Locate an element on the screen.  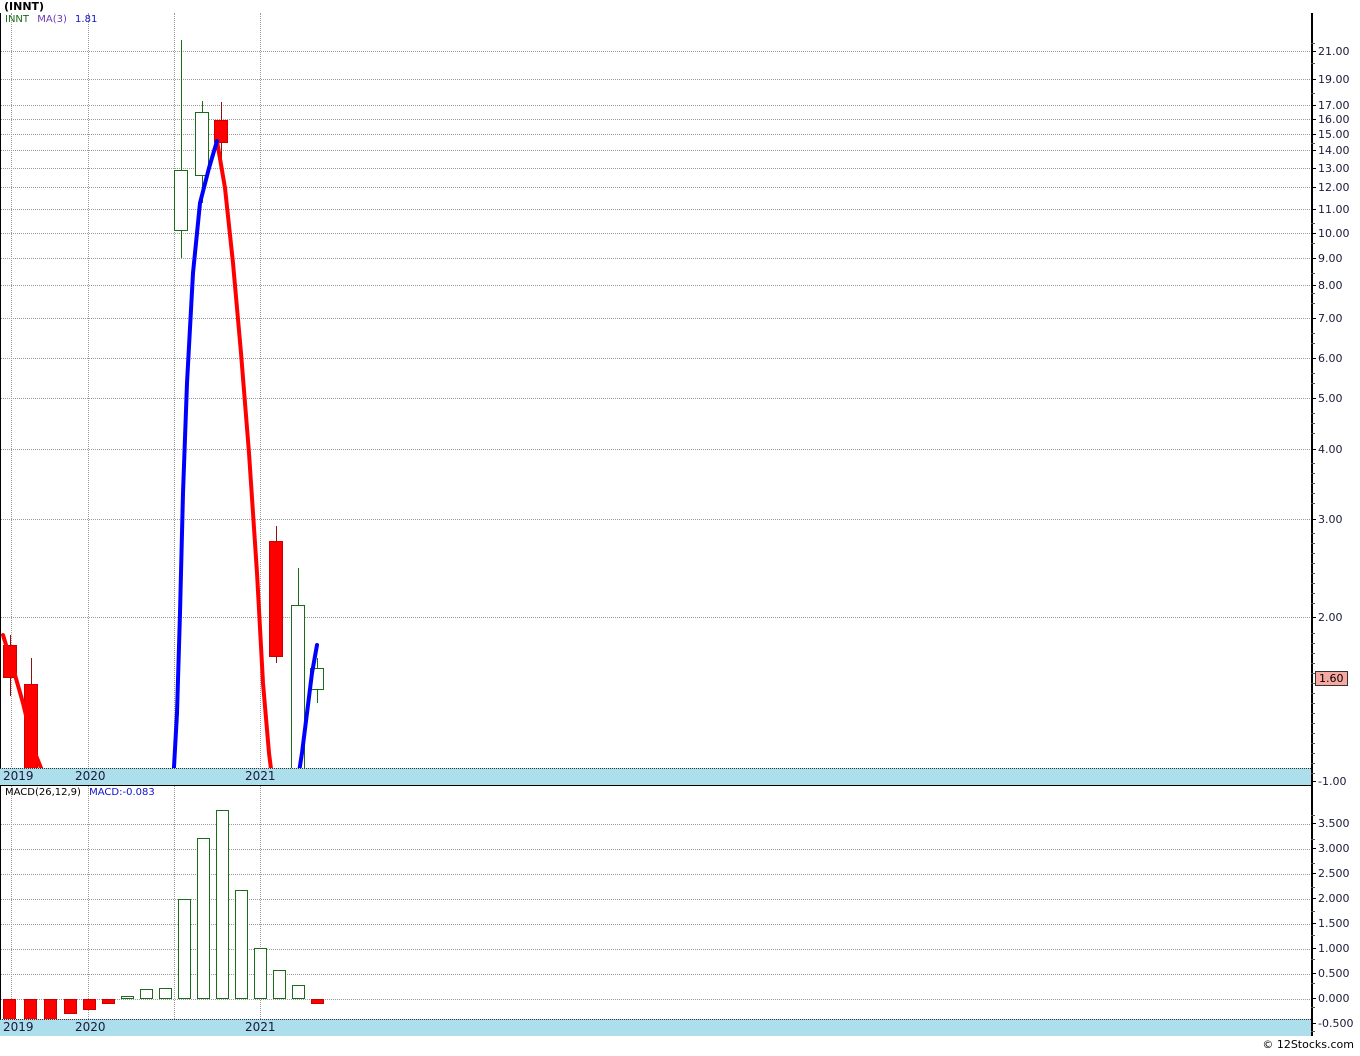
y-tick-label: 0.000 is located at coordinates (1334, 998).